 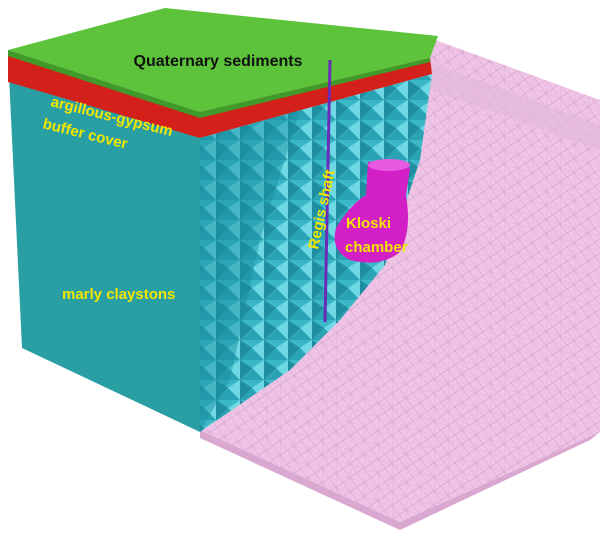 I want to click on pink-top-band, so click(x=512, y=106).